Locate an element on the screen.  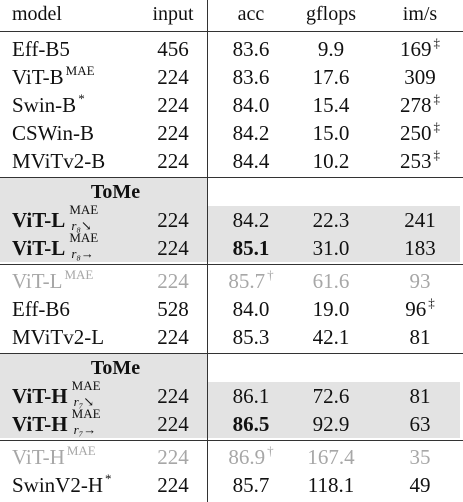
accuracy-best: 86.5 is located at coordinates (251, 424).